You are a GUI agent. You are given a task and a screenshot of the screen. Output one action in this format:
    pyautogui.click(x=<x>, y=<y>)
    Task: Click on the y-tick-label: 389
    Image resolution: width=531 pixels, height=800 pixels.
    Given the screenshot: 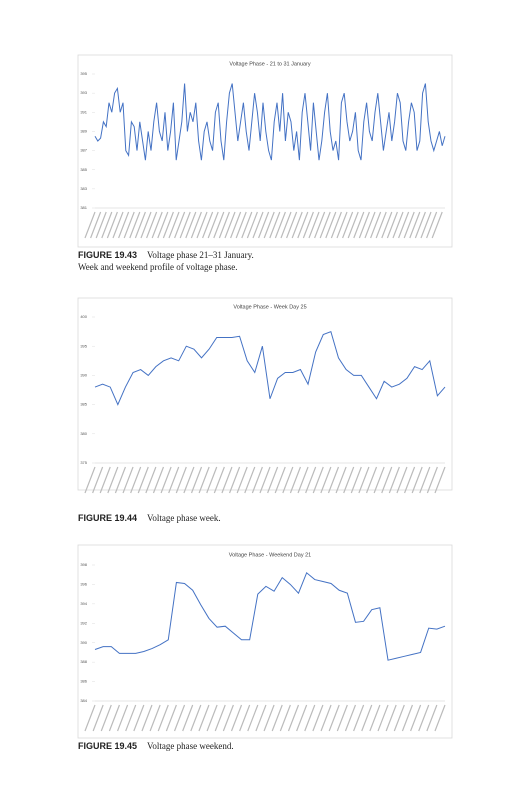 What is the action you would take?
    pyautogui.click(x=83, y=130)
    